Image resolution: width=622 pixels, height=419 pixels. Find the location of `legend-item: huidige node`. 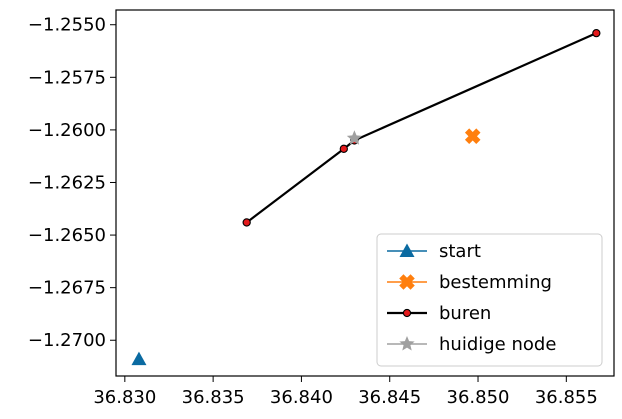

legend-item: huidige node is located at coordinates (471, 344).